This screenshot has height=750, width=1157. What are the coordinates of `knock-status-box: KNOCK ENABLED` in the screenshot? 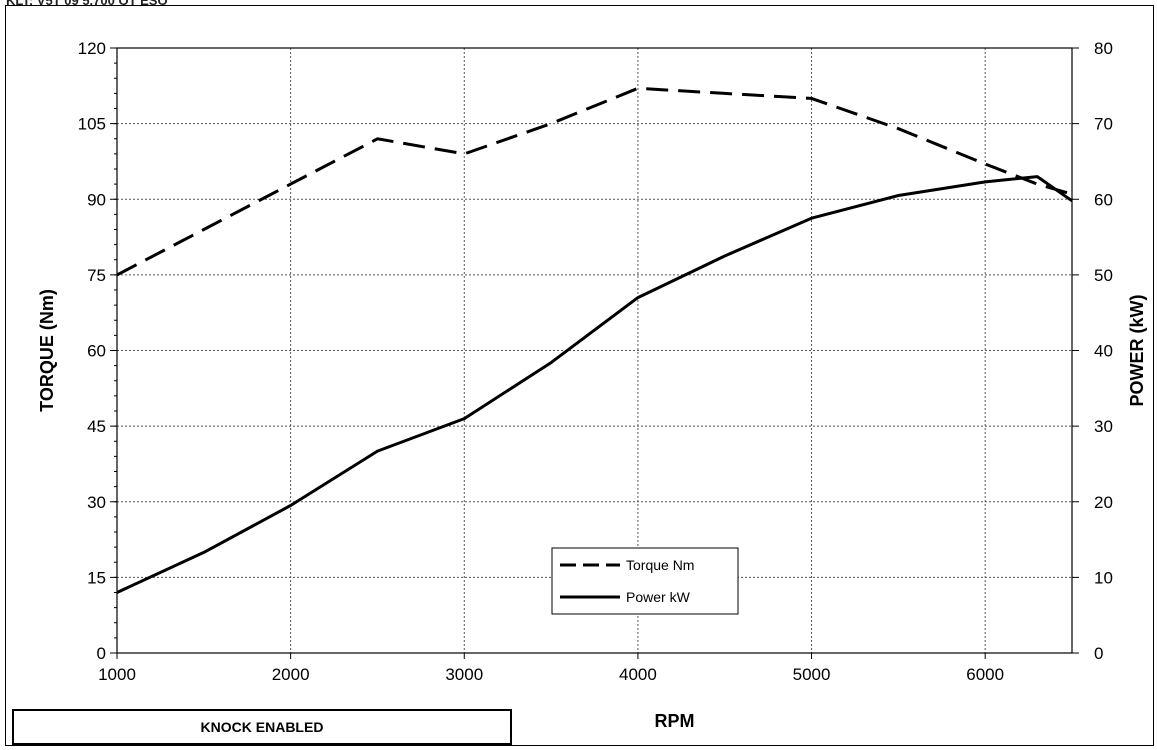 It's located at (262, 727).